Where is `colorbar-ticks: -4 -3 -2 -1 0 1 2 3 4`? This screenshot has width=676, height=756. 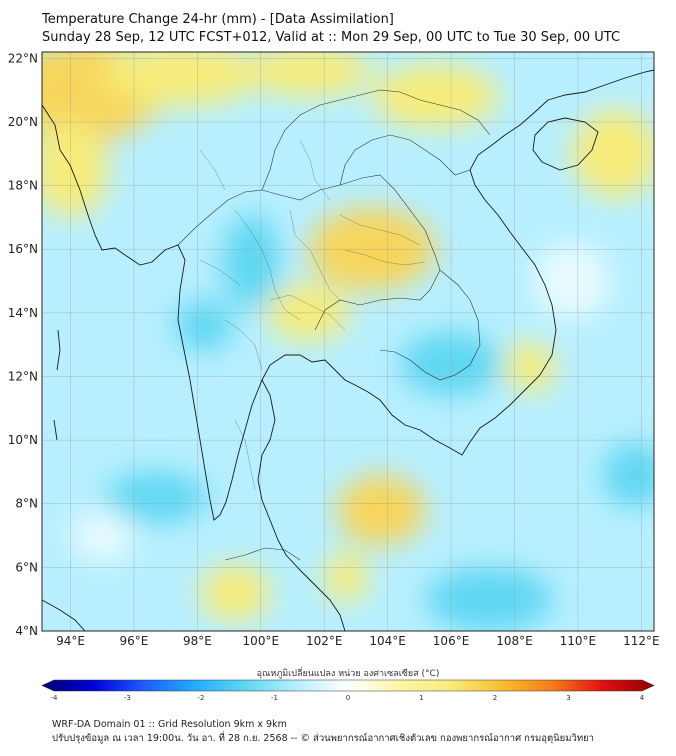
colorbar-ticks: -4 -3 -2 -1 0 1 2 3 4 is located at coordinates (348, 698).